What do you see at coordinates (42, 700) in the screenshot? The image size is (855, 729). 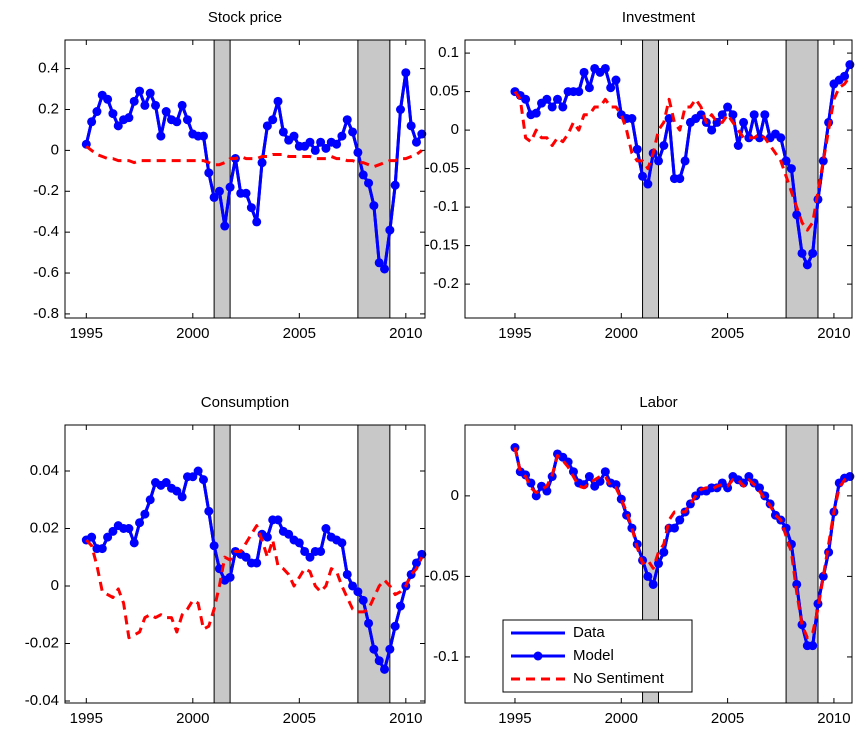 I see `y-tick-label: -0.04` at bounding box center [42, 700].